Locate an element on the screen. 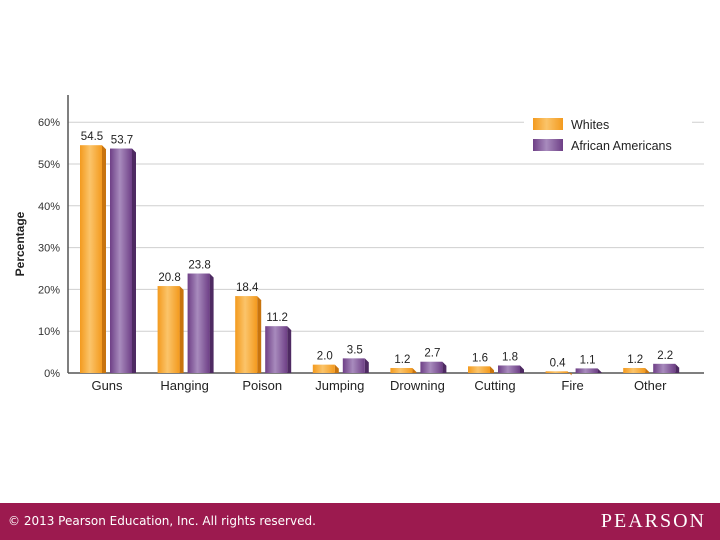  bar-african-americans-hanging is located at coordinates (198, 323).